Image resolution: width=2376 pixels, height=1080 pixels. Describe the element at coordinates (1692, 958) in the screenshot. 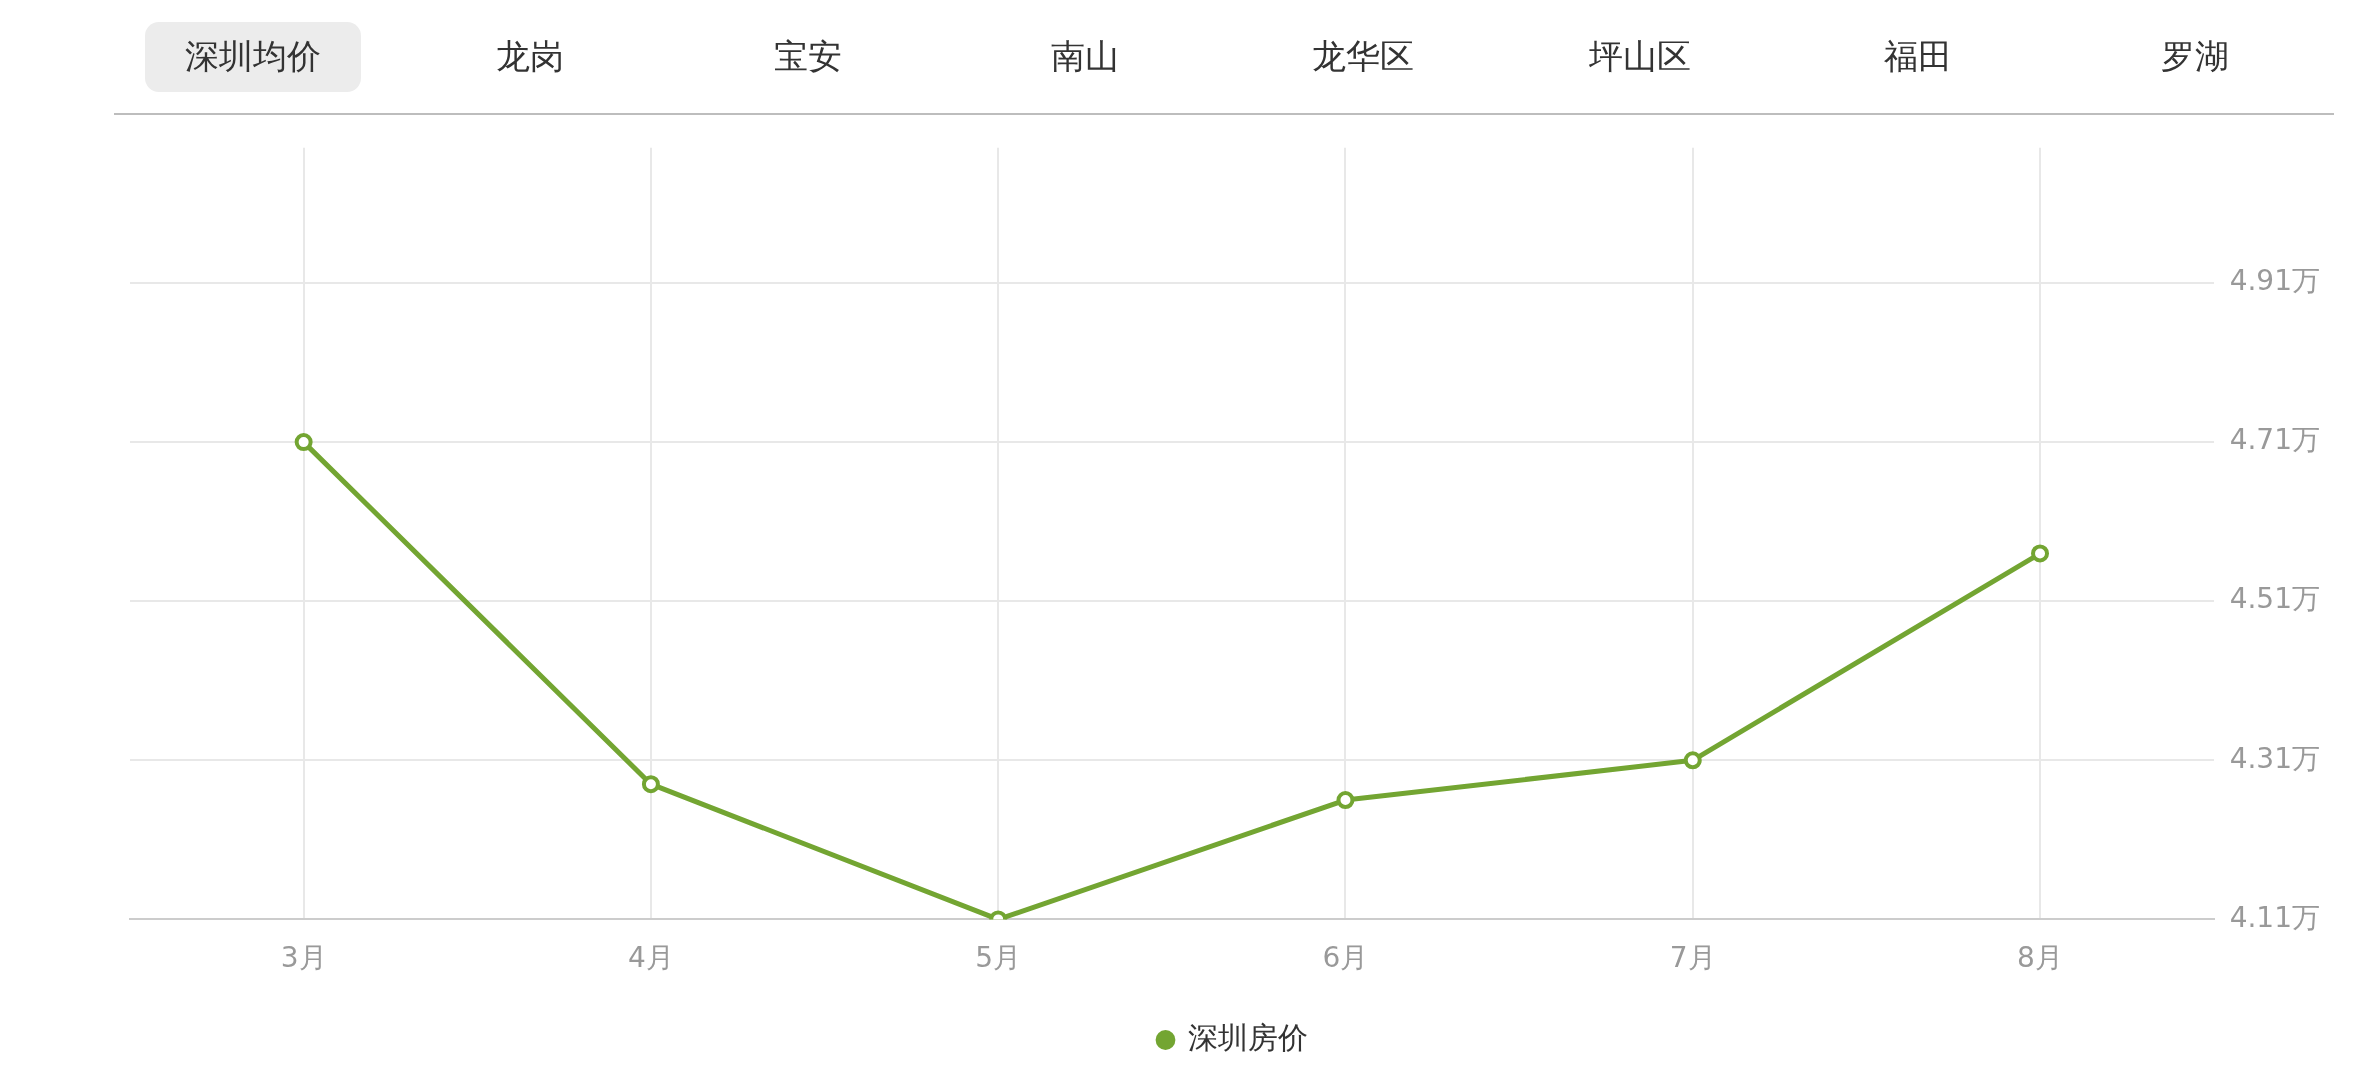

I see `x-tick-label: 7月` at that location.